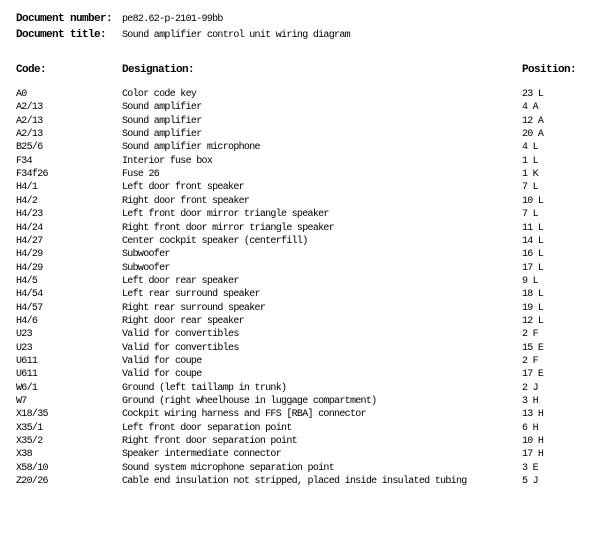  I want to click on cell-designation: Right front door separation point, so click(210, 442).